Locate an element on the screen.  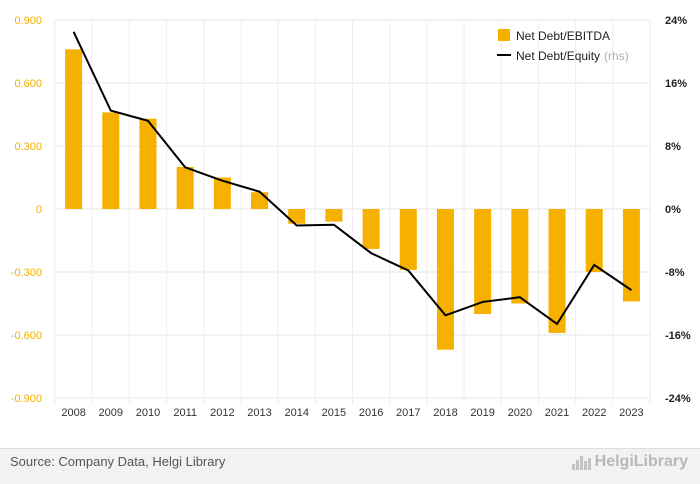
brand-logo: HelgiLibrary is located at coordinates (629, 462).